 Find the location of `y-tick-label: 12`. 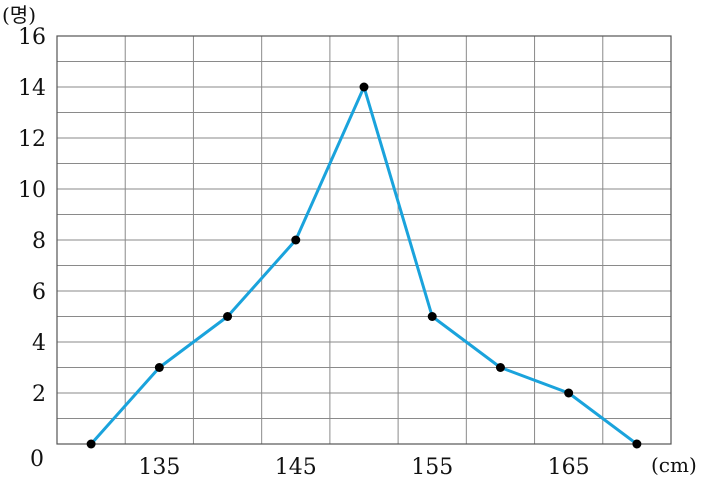

y-tick-label: 12 is located at coordinates (32, 139).